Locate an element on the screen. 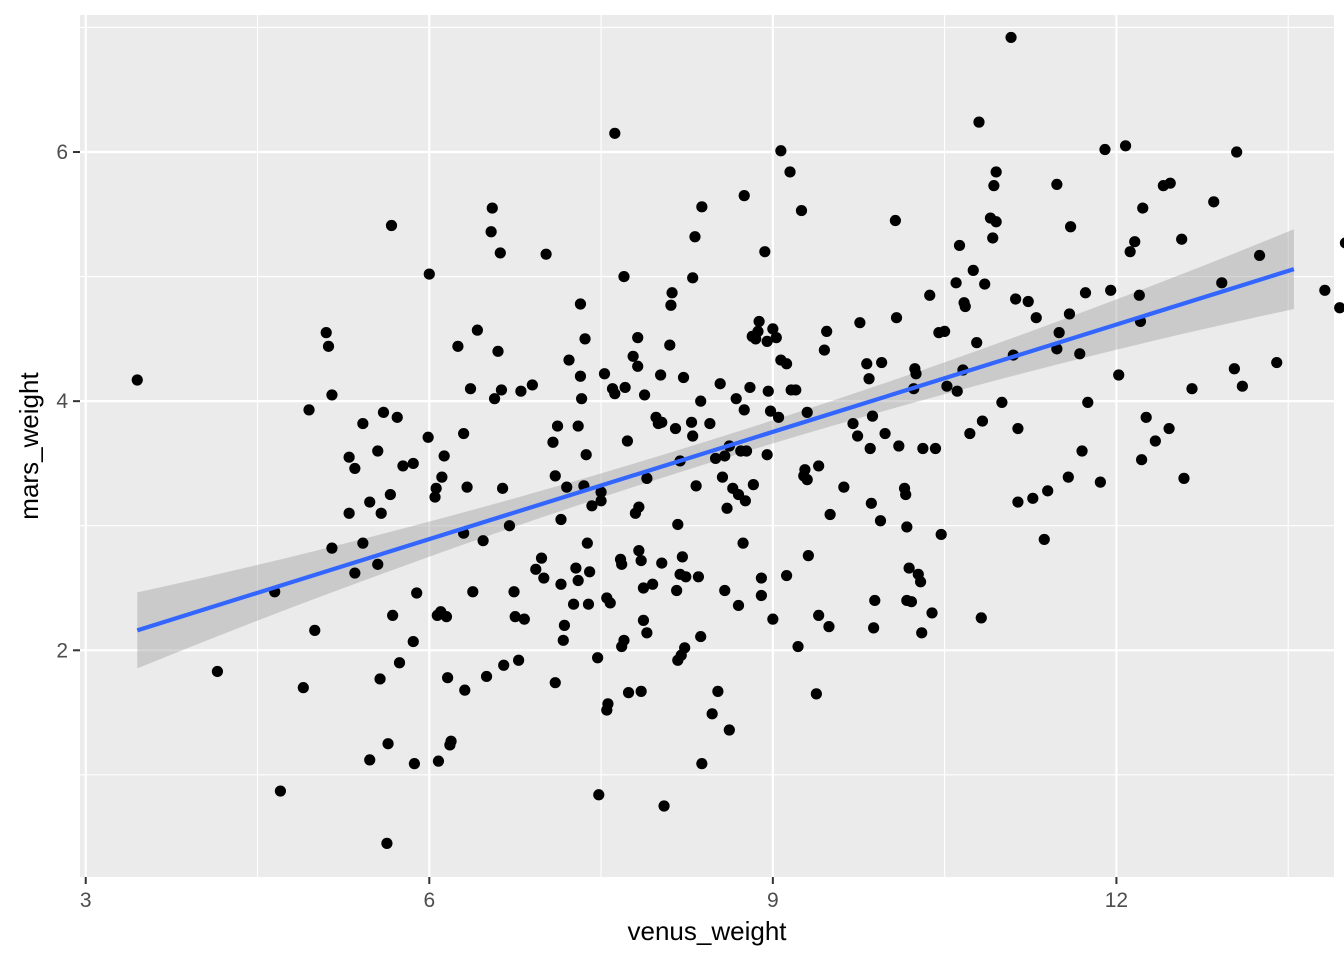 This screenshot has width=1344, height=960. x-tick-label: 9 is located at coordinates (773, 900).